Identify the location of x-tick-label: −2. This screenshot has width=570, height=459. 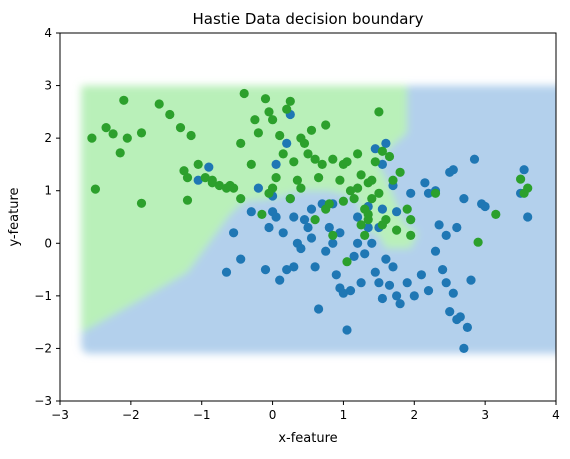
(131, 415).